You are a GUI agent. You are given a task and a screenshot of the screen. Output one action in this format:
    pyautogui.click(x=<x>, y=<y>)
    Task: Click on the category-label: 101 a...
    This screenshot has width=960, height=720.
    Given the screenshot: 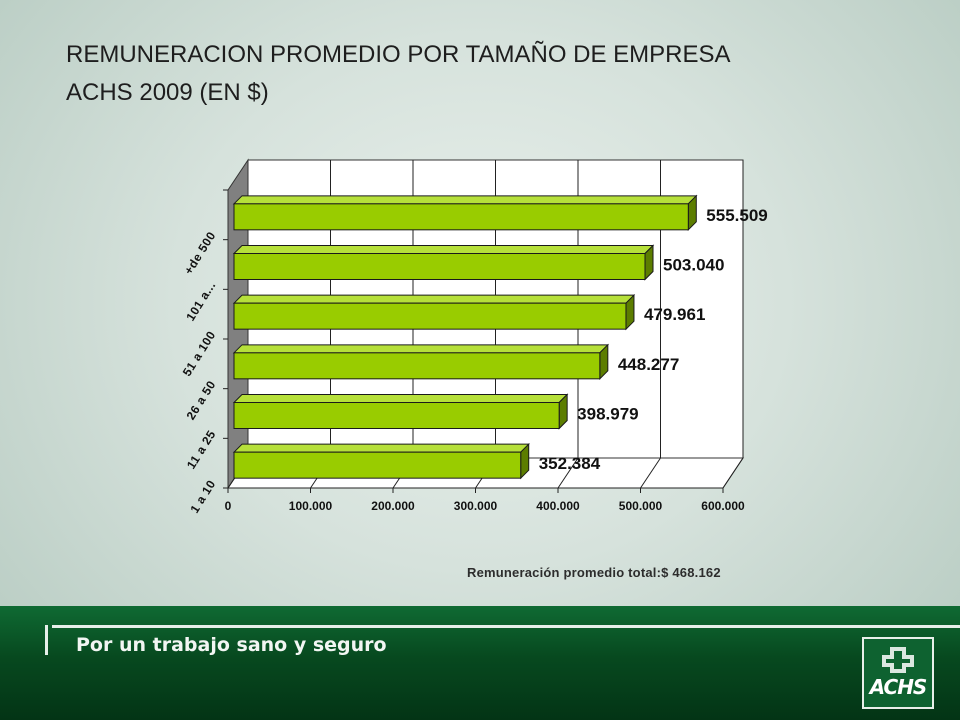 What is the action you would take?
    pyautogui.click(x=200, y=301)
    